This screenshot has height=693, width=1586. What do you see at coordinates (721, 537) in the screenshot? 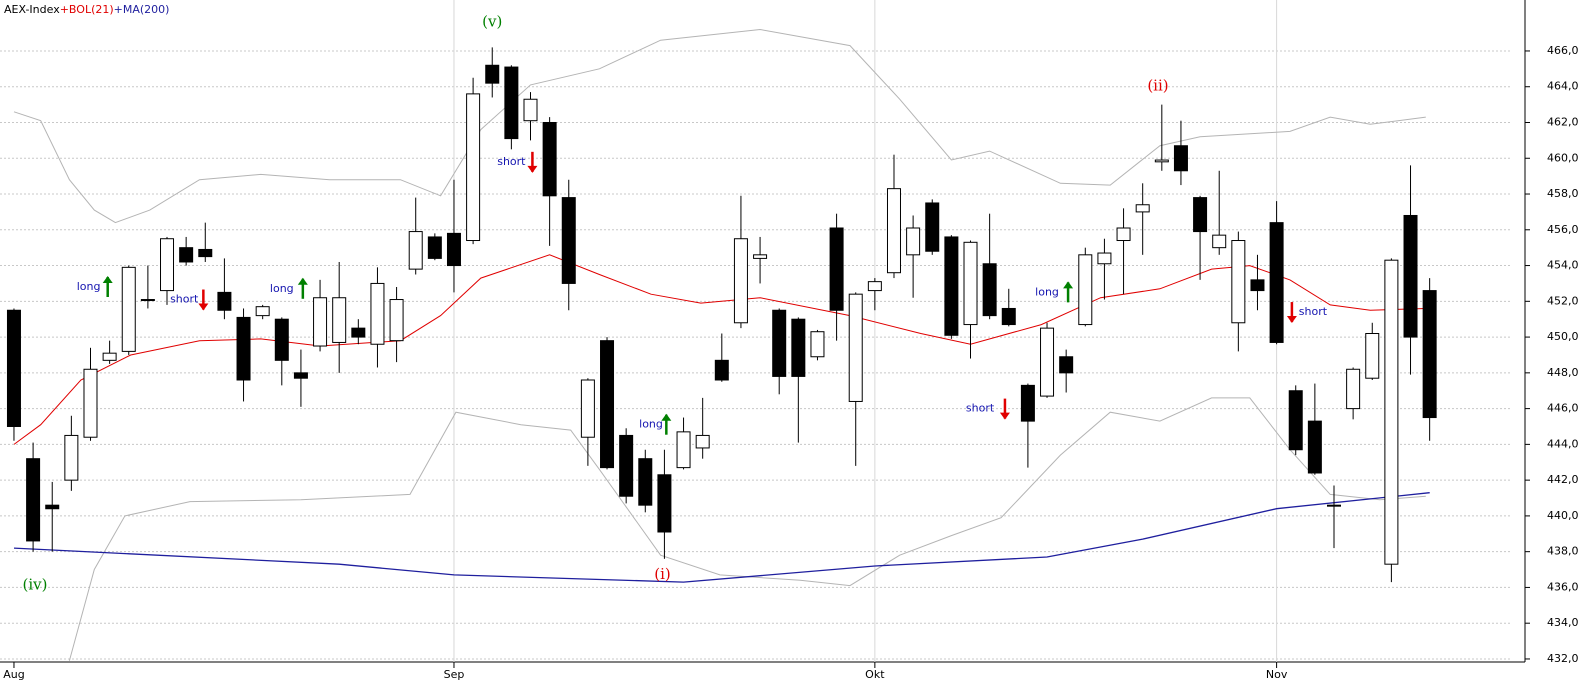
I see `indicator-line` at bounding box center [721, 537].